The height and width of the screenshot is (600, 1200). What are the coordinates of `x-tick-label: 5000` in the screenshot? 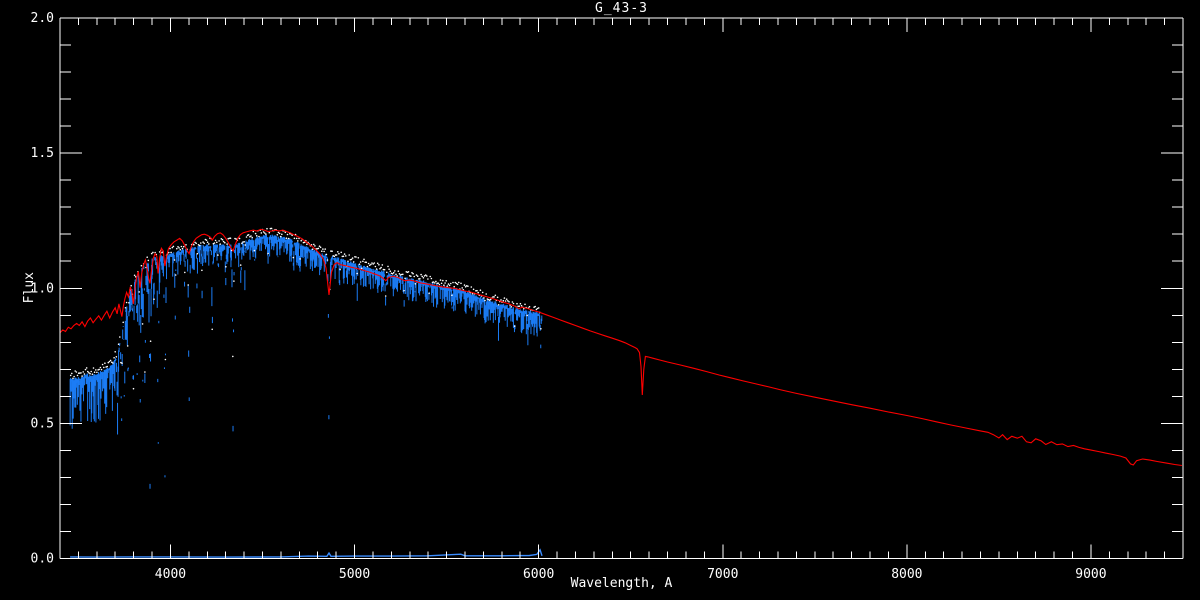 It's located at (354, 574).